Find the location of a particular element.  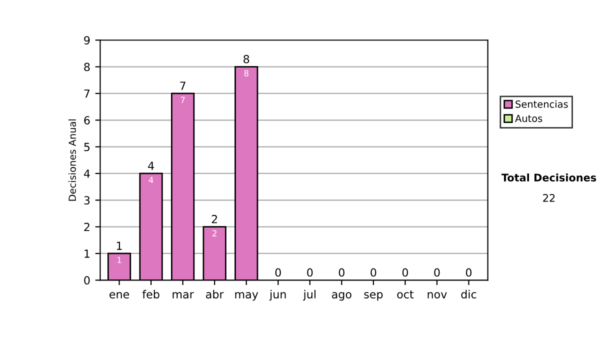

y-tick-label: 0 is located at coordinates (87, 280).